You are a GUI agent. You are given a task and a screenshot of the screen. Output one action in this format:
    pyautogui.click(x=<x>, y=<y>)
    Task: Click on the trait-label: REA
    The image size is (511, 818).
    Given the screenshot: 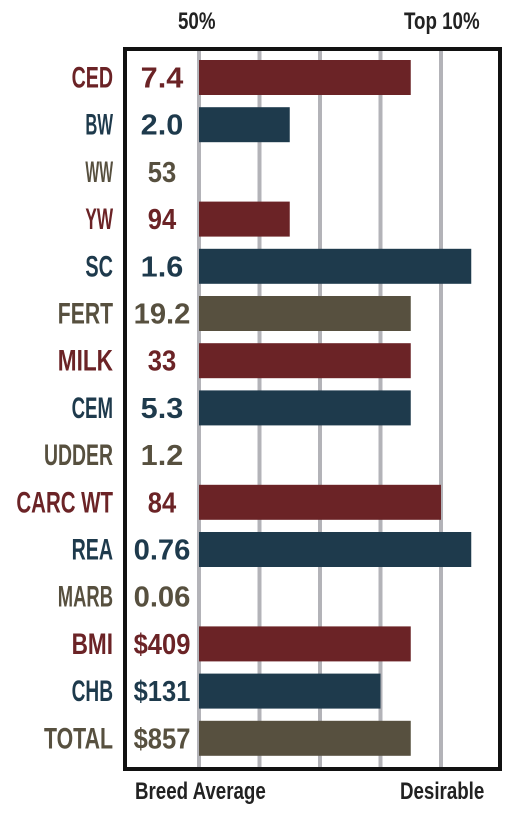 What is the action you would take?
    pyautogui.click(x=92, y=550)
    